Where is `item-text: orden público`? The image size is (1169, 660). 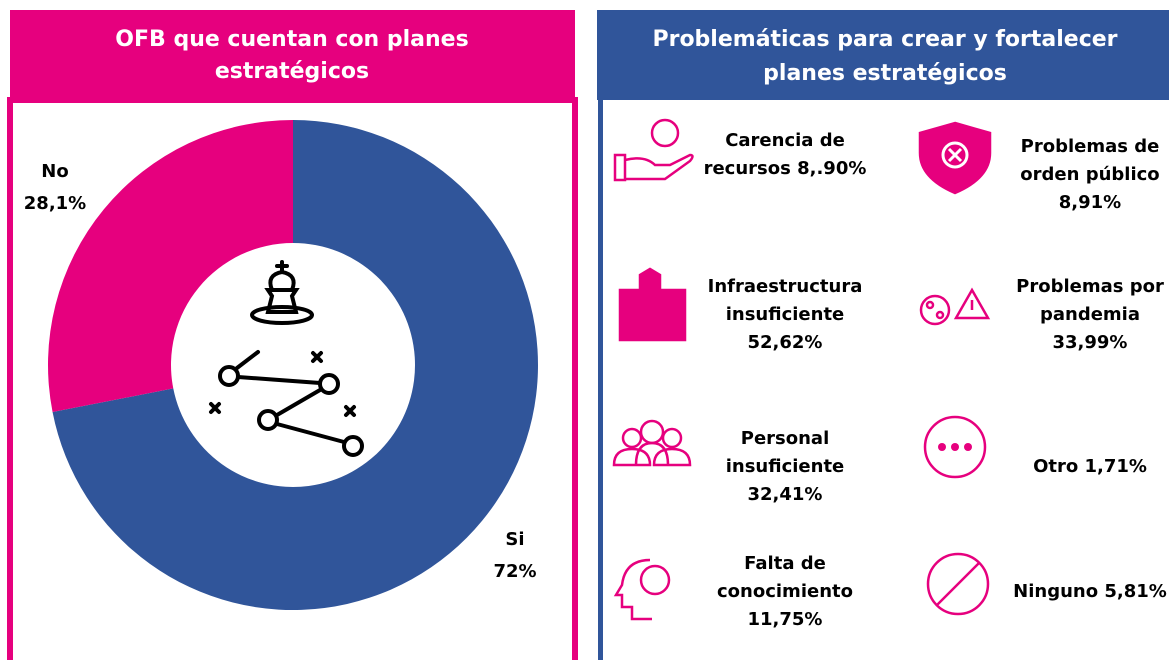
item-text: orden público is located at coordinates (1089, 174).